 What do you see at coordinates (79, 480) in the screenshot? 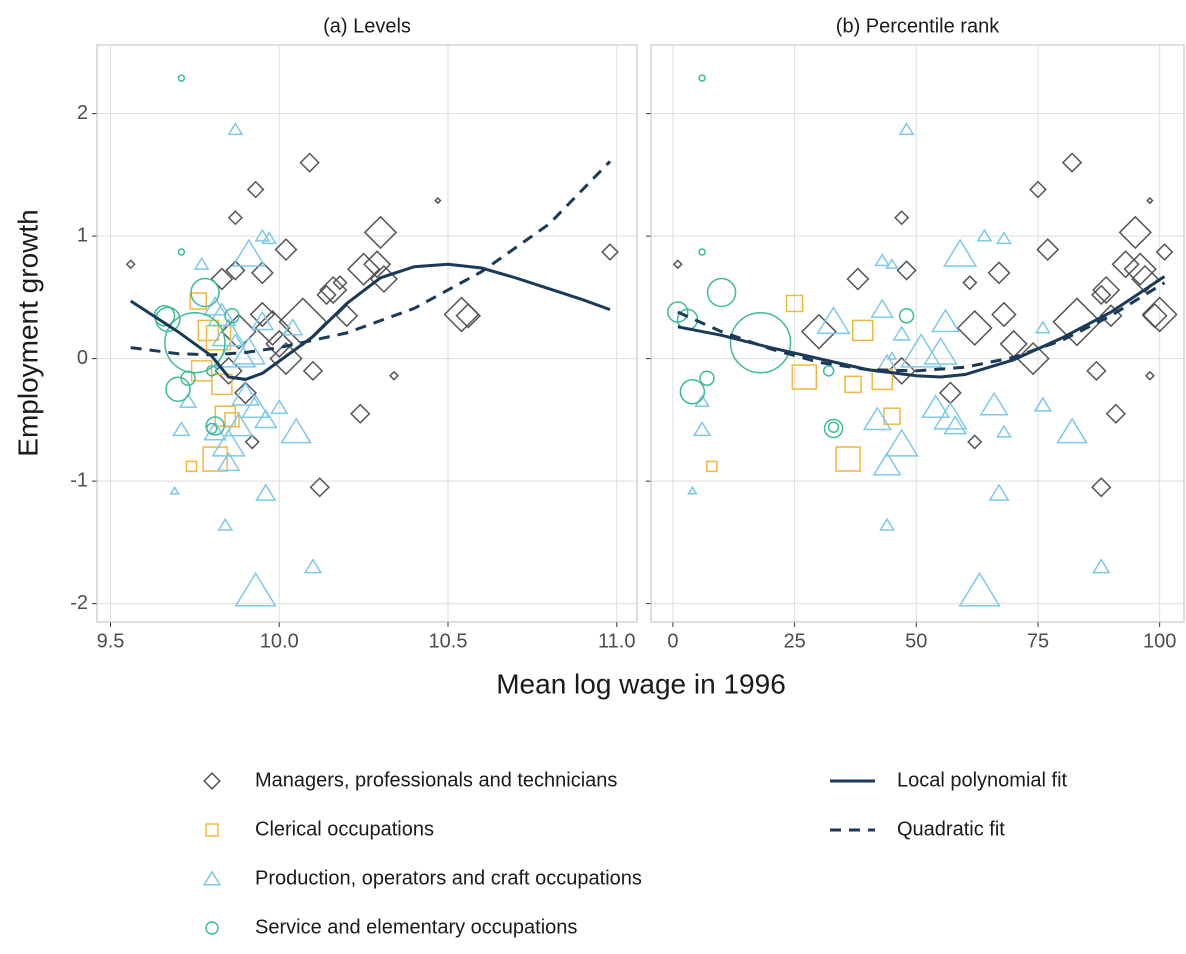
I see `y-tick-label: -1` at bounding box center [79, 480].